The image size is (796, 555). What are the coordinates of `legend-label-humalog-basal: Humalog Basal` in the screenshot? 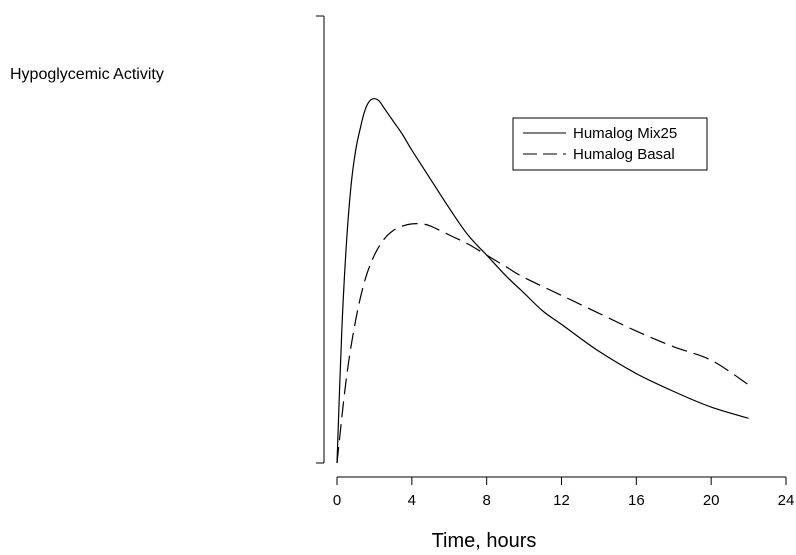 It's located at (624, 154).